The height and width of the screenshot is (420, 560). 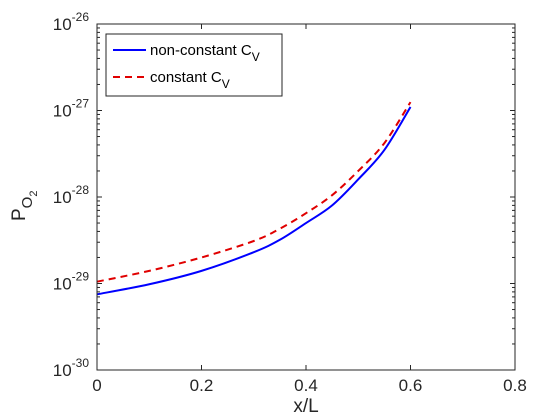 What do you see at coordinates (71, 195) in the screenshot?
I see `y-tick-label-2: 10-28` at bounding box center [71, 195].